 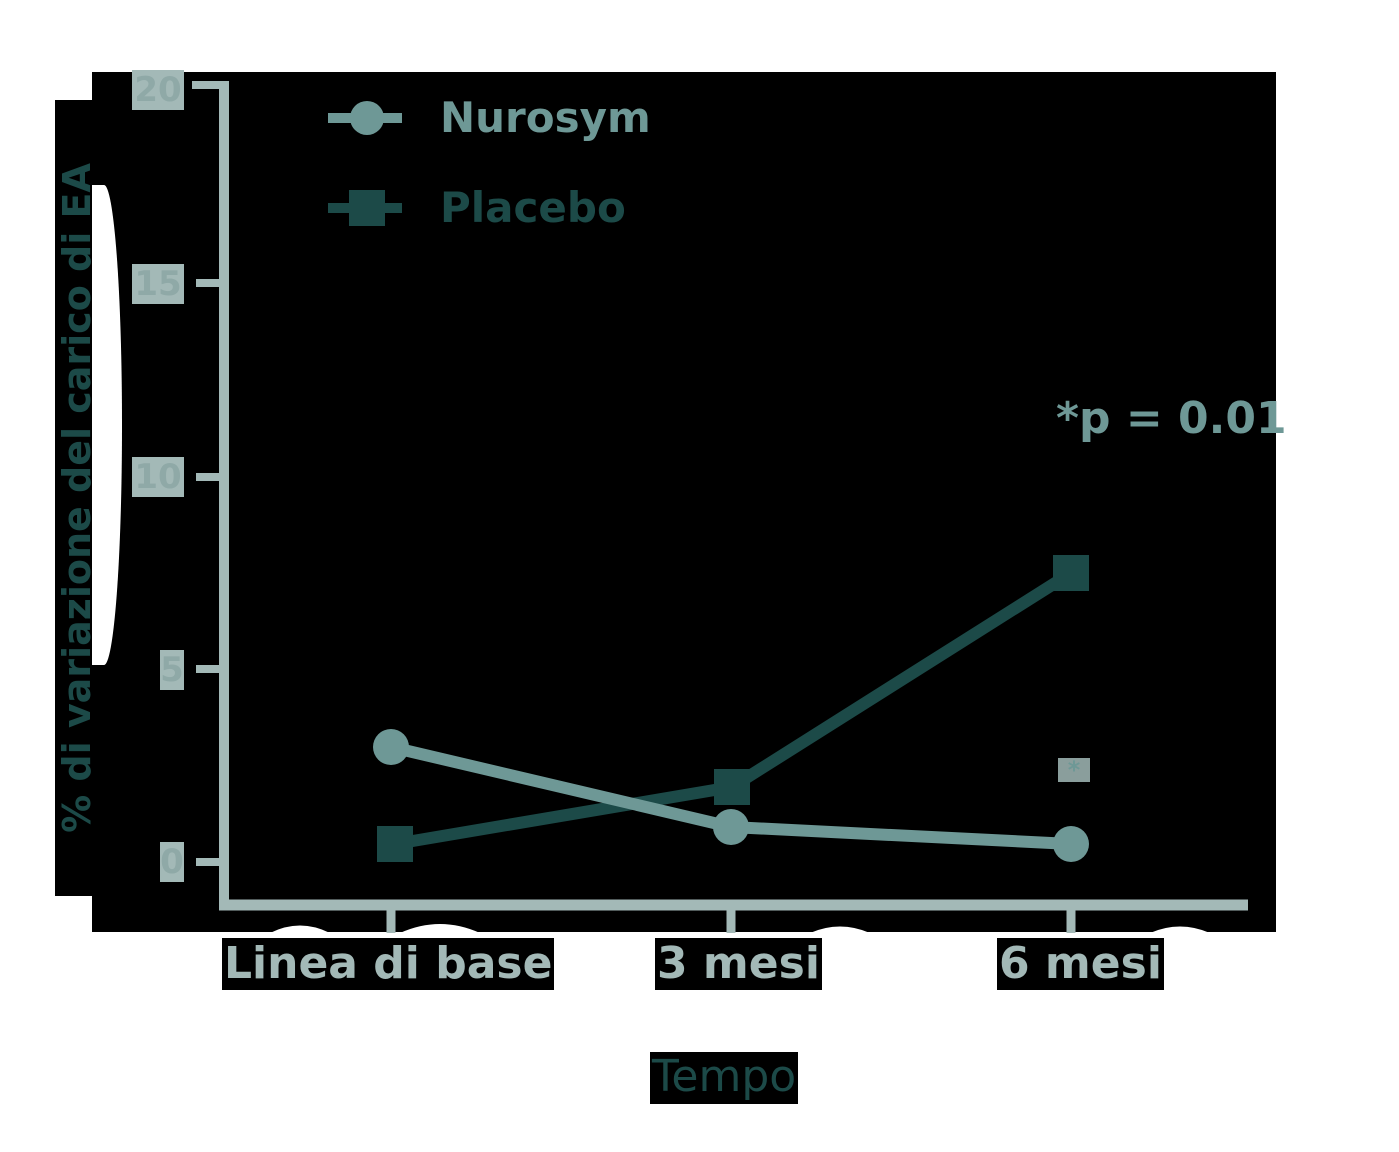 What do you see at coordinates (1171, 418) in the screenshot?
I see `p-value-annotation: *p = 0.01` at bounding box center [1171, 418].